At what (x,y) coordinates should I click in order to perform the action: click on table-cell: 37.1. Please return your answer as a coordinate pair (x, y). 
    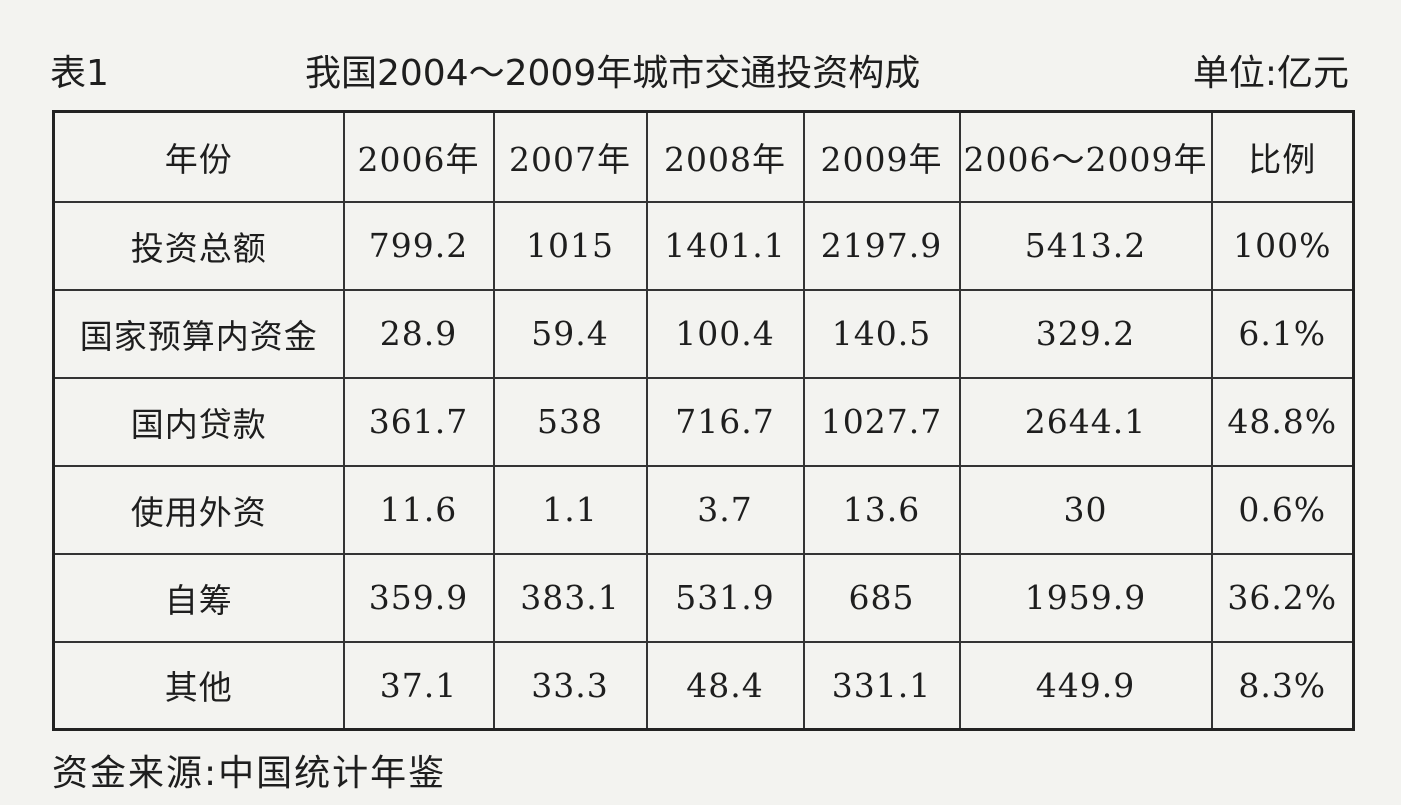
    Looking at the image, I should click on (418, 685).